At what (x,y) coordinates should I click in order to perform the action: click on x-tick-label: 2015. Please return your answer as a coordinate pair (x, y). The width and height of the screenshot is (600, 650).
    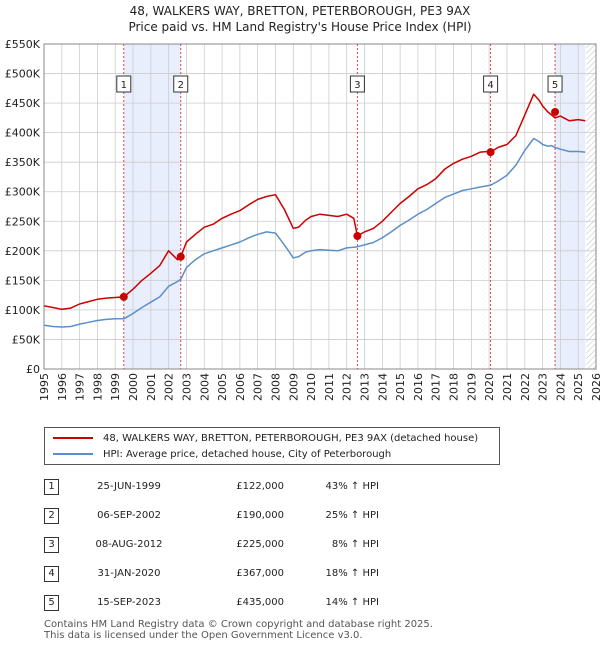
    Looking at the image, I should click on (400, 387).